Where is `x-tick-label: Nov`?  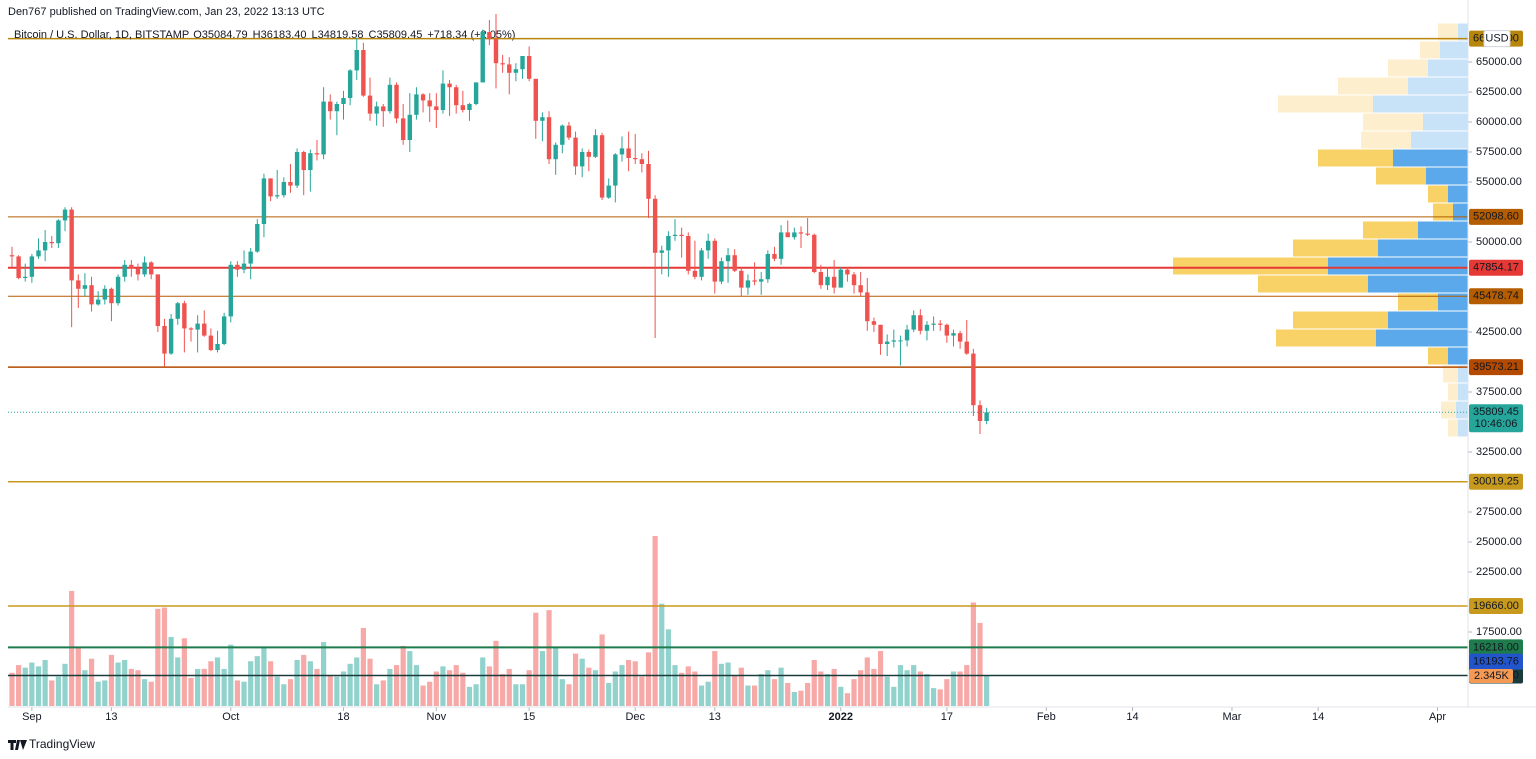
x-tick-label: Nov is located at coordinates (437, 717).